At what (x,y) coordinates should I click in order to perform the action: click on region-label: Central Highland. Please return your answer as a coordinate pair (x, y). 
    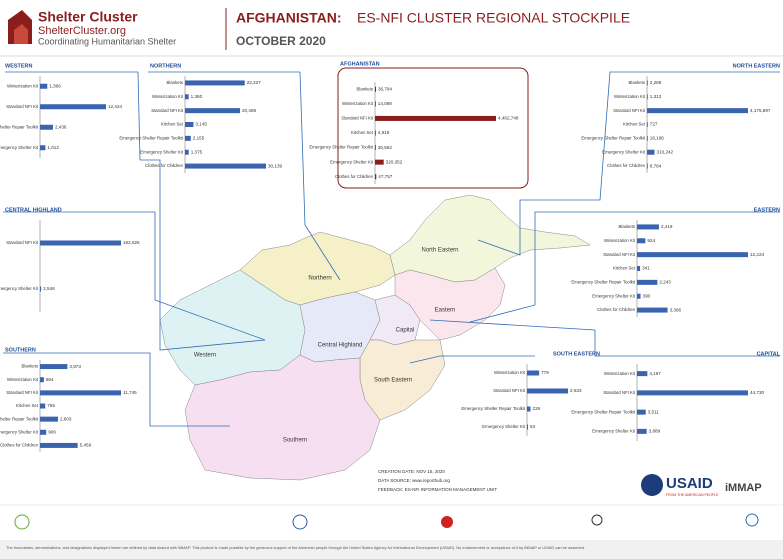
    Looking at the image, I should click on (340, 346).